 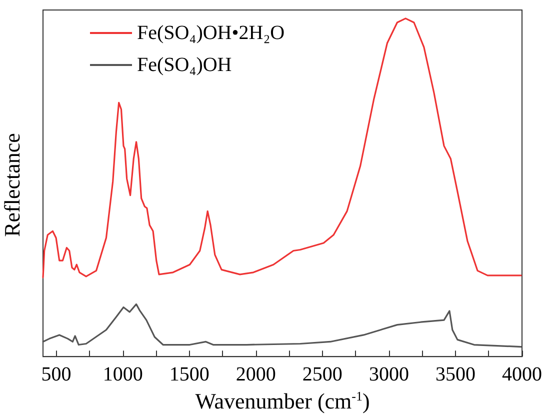 I want to click on x-tick-label: 2500, so click(x=322, y=375).